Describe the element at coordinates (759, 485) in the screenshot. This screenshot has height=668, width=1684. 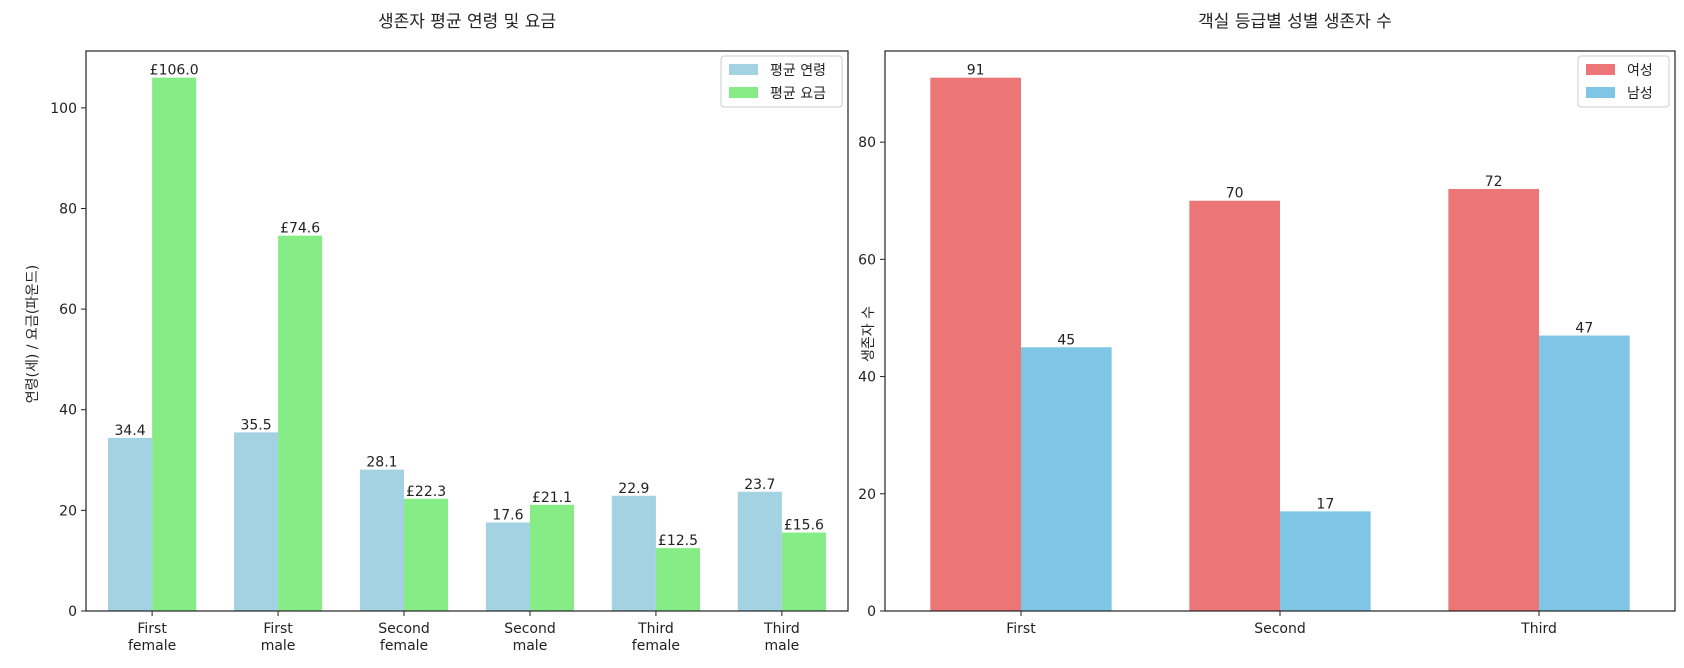
I see `data-label: 23.7` at that location.